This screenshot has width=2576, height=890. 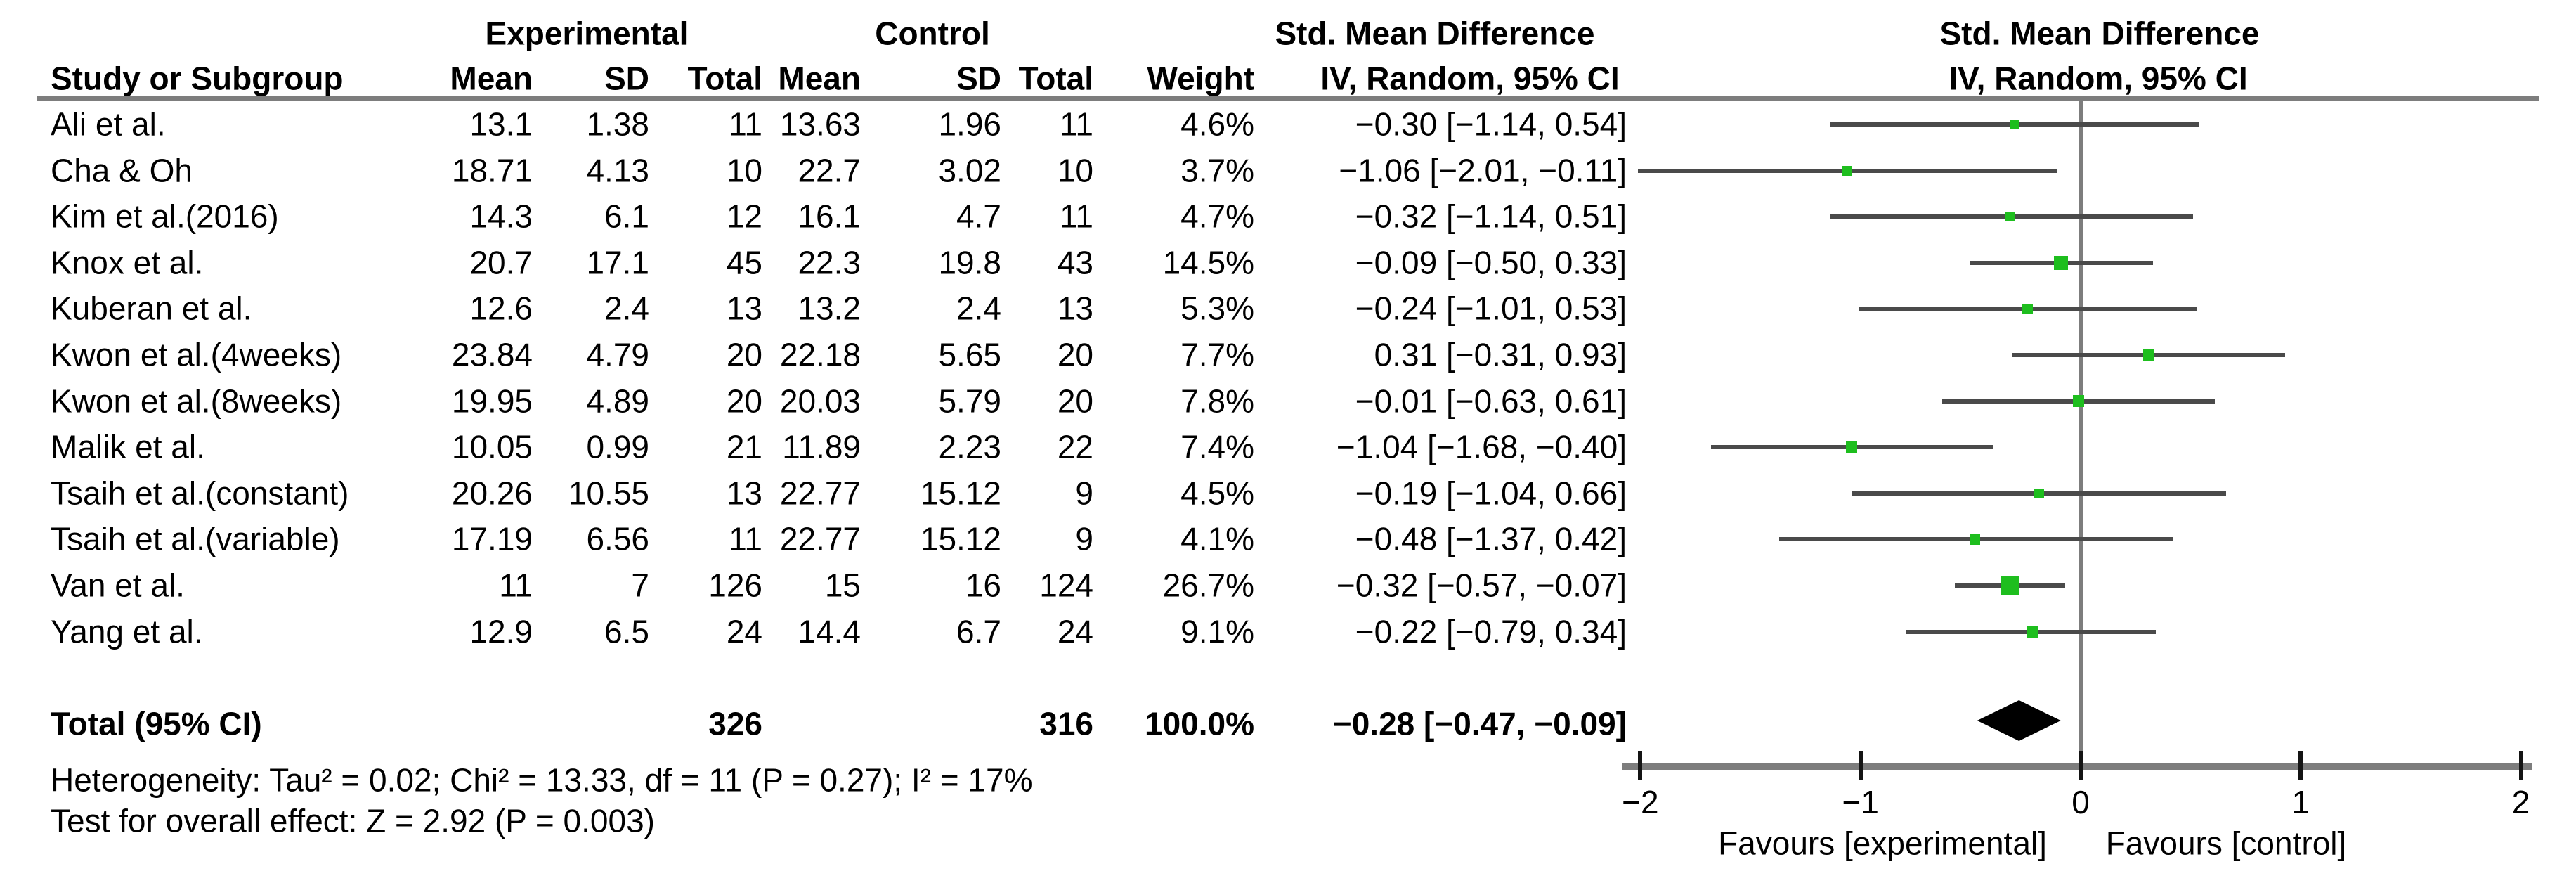 What do you see at coordinates (1076, 216) in the screenshot?
I see `cell-n-c: 11` at bounding box center [1076, 216].